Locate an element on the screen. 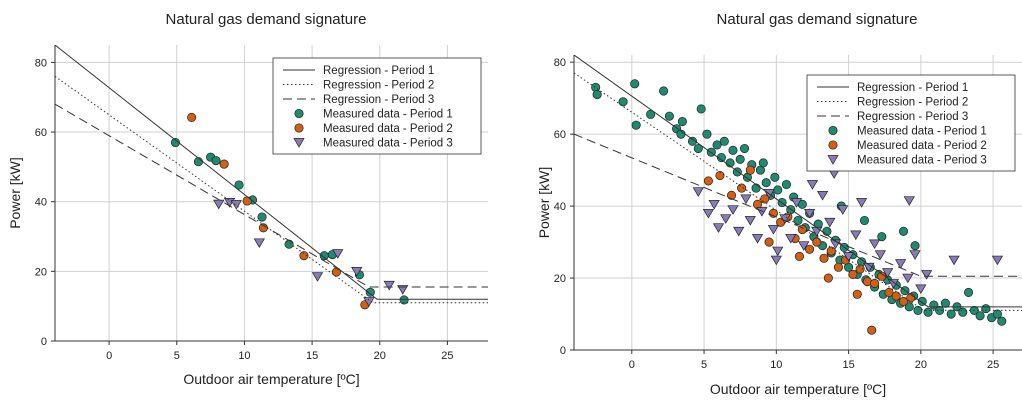  legend-swatch-measured-period2 is located at coordinates (833, 145).